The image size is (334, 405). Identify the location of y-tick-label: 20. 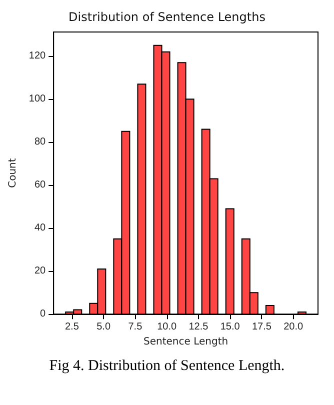
(40, 271).